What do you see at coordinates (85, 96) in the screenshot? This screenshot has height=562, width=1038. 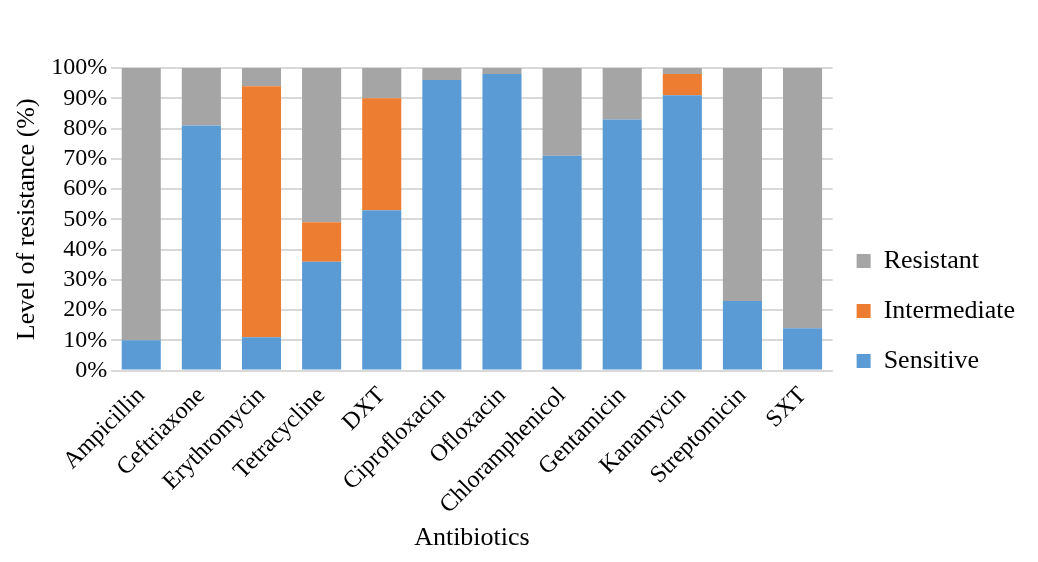 I see `y-tick-label: 90%` at bounding box center [85, 96].